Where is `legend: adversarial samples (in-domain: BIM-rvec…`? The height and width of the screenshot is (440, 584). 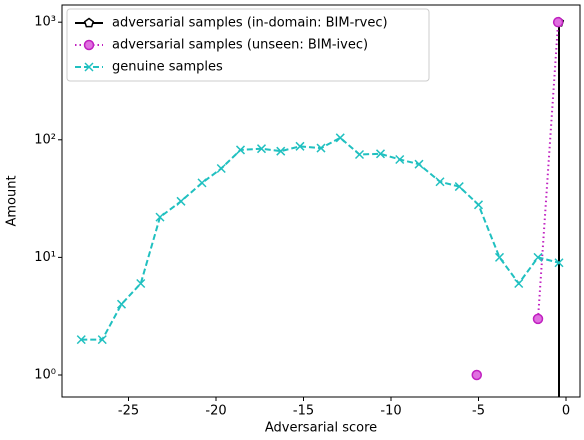
legend: adversarial samples (in-domain: BIM-rvec… is located at coordinates (248, 45).